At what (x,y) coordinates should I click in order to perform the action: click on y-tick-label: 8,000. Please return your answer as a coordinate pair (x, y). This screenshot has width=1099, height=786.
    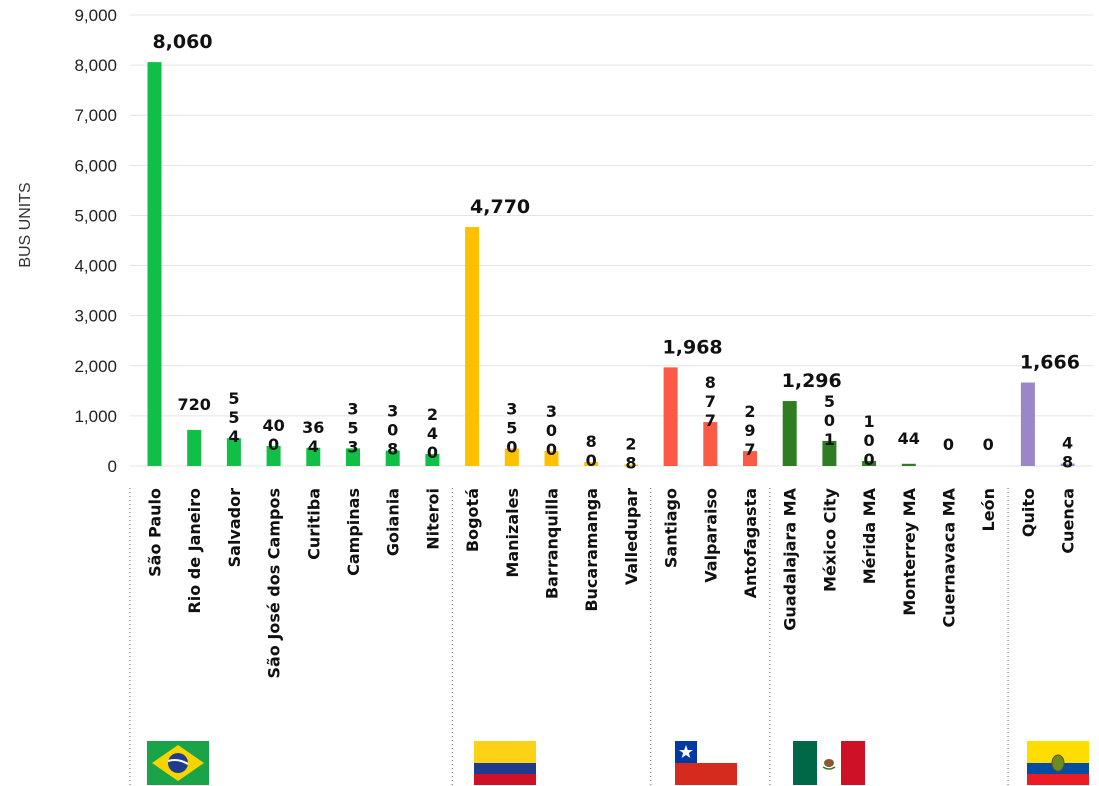
    Looking at the image, I should click on (95, 65).